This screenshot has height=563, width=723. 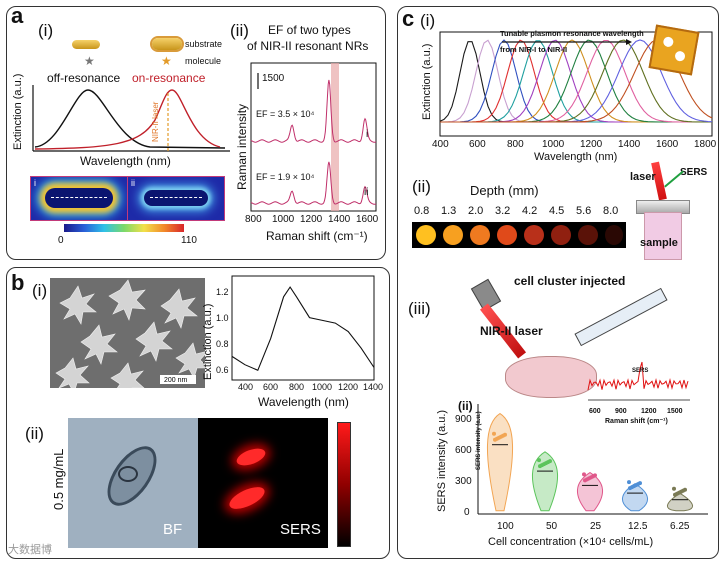 What do you see at coordinates (40, 290) in the screenshot?
I see `panel-b-sub-i: (i)` at bounding box center [40, 290].